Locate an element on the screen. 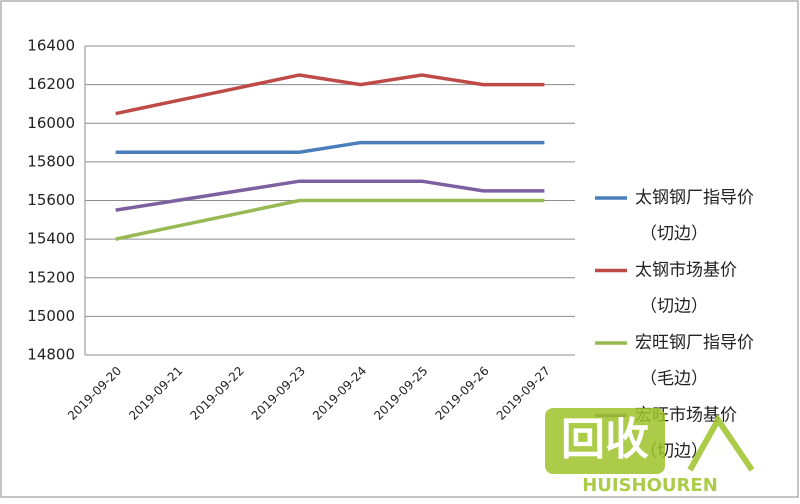  y-tick-label: 15600 is located at coordinates (51, 200).